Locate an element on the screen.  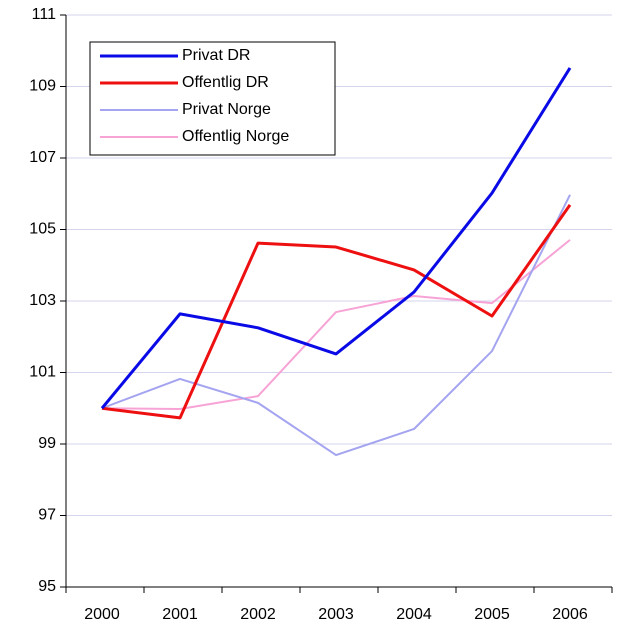
y-tick-label: 97 is located at coordinates (47, 515).